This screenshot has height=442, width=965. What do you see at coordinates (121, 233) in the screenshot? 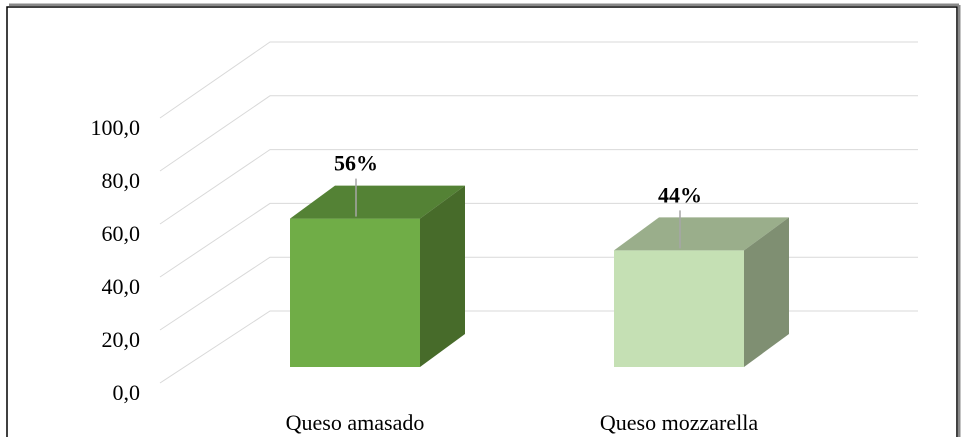
I see `y-tick-label: 60,0` at bounding box center [121, 233].